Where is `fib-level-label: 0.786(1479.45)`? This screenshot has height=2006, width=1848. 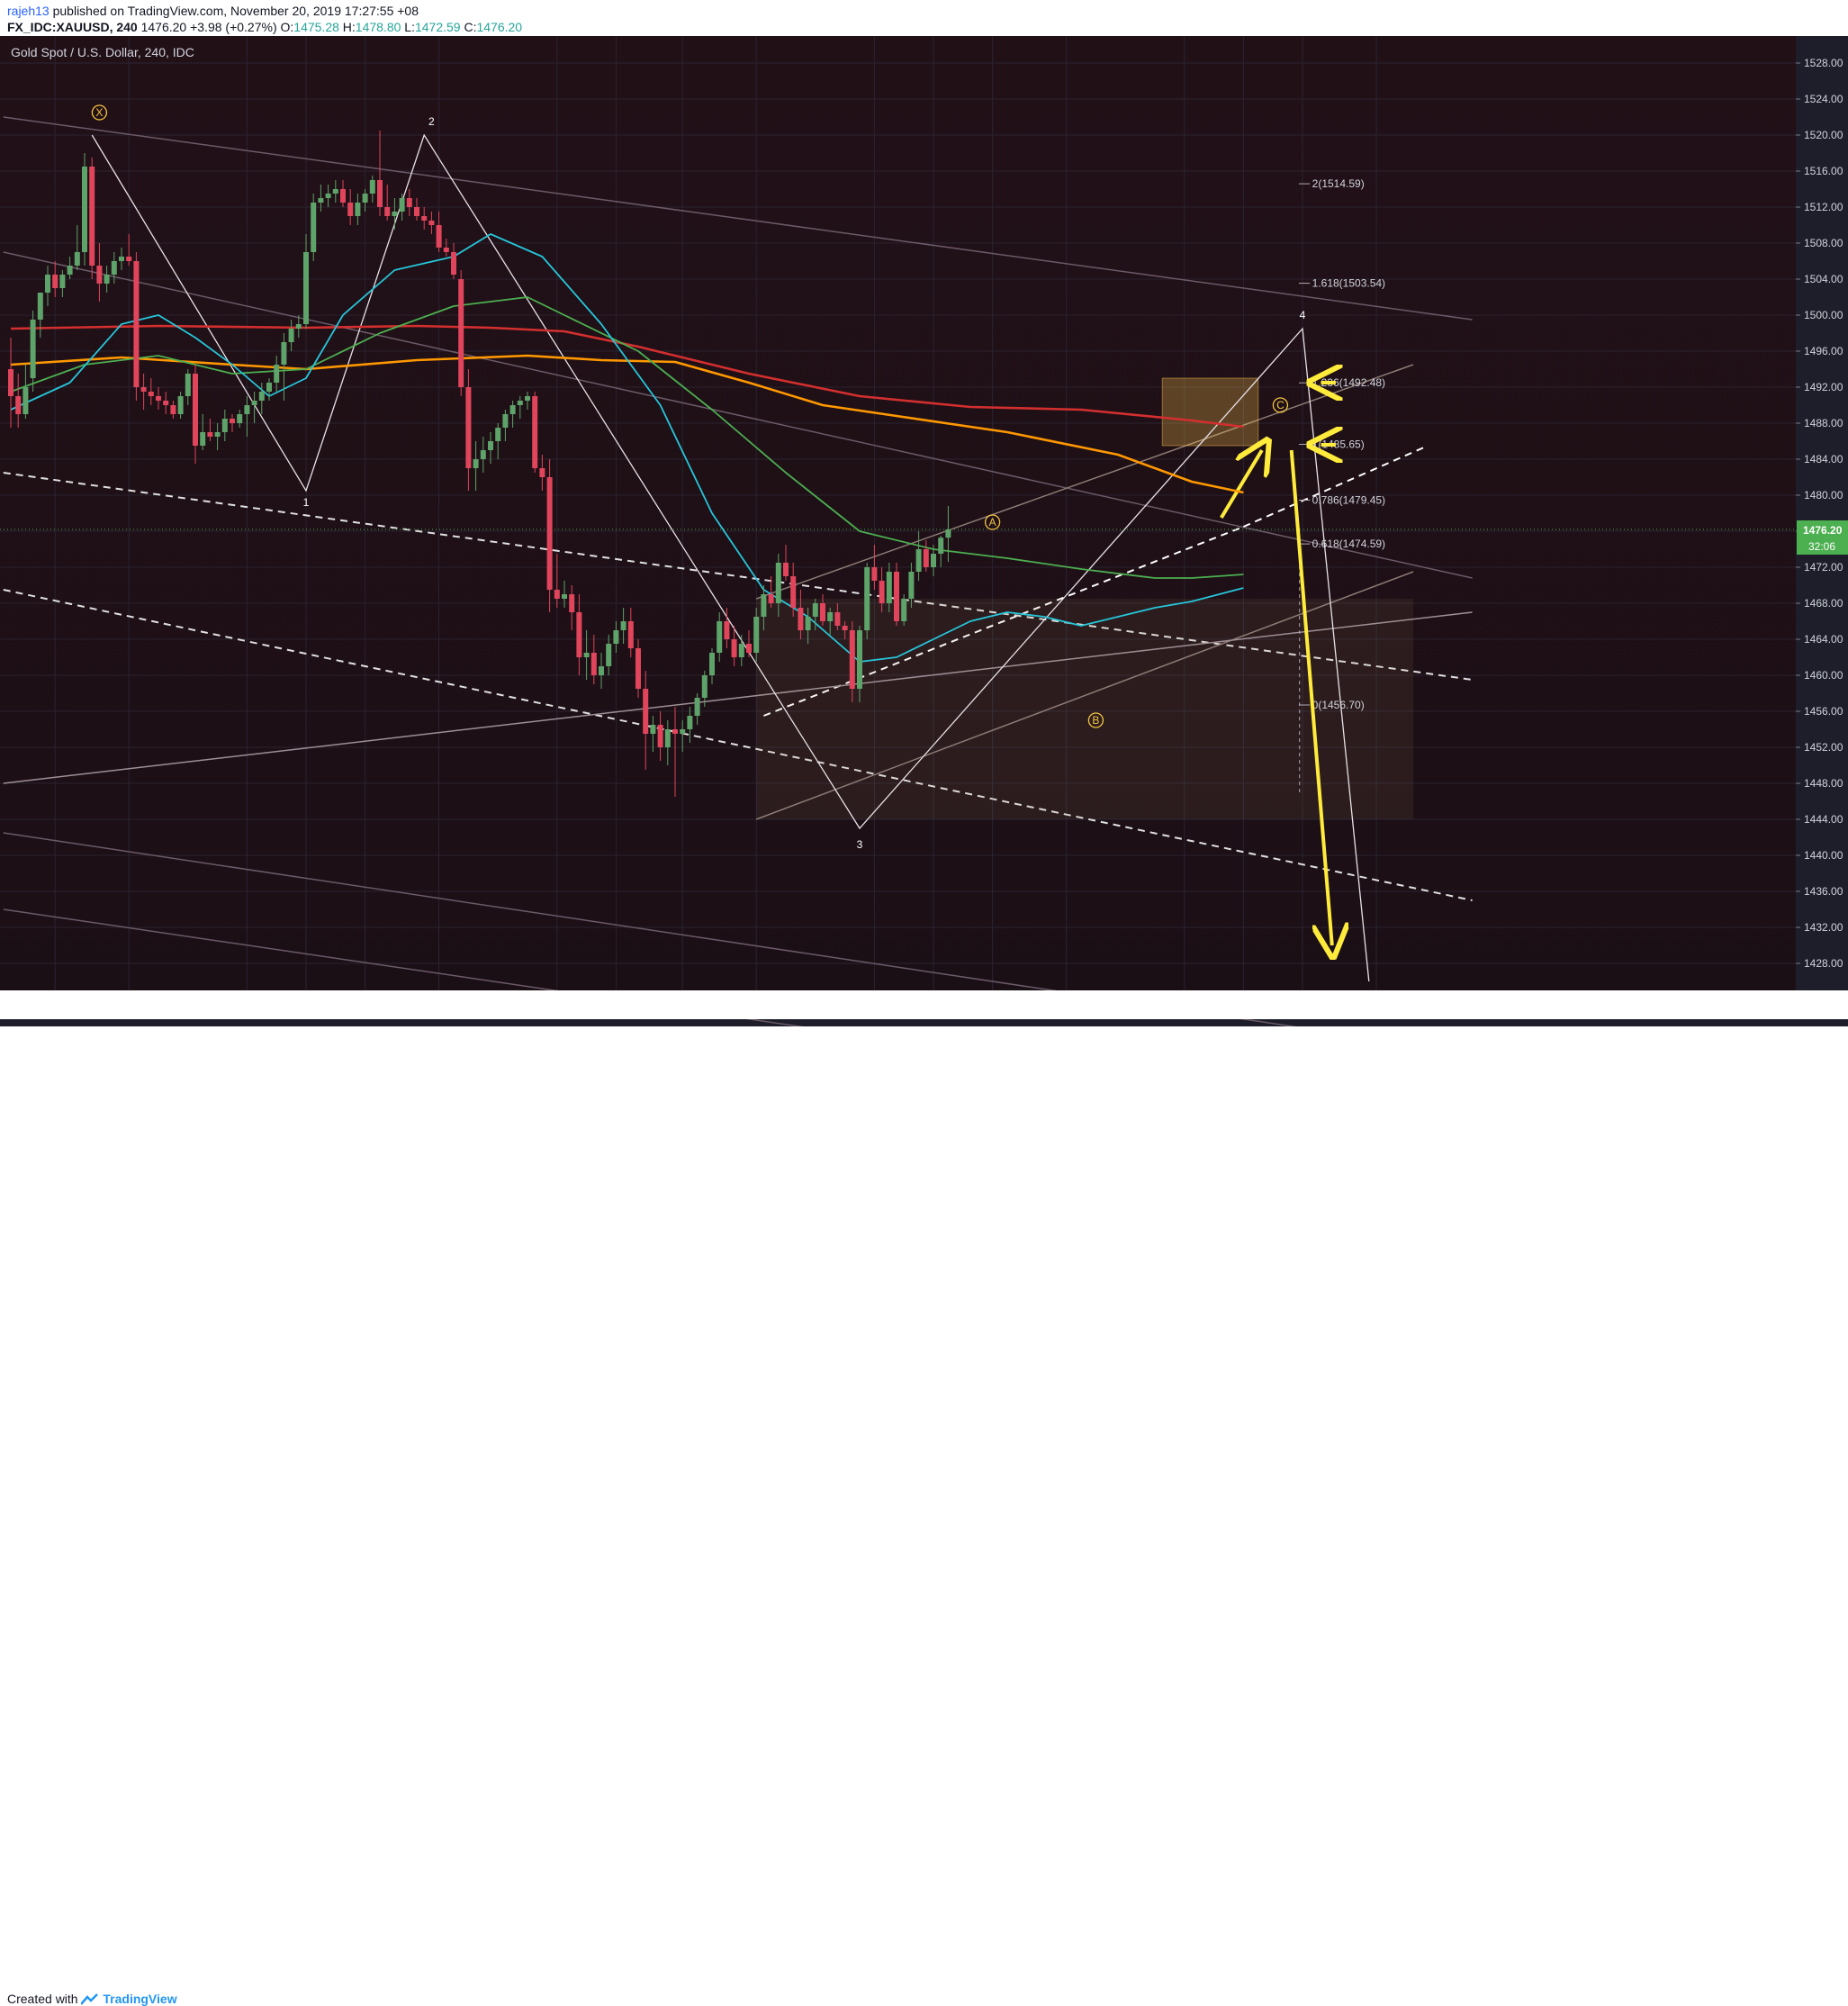
fib-level-label: 0.786(1479.45) is located at coordinates (1348, 500).